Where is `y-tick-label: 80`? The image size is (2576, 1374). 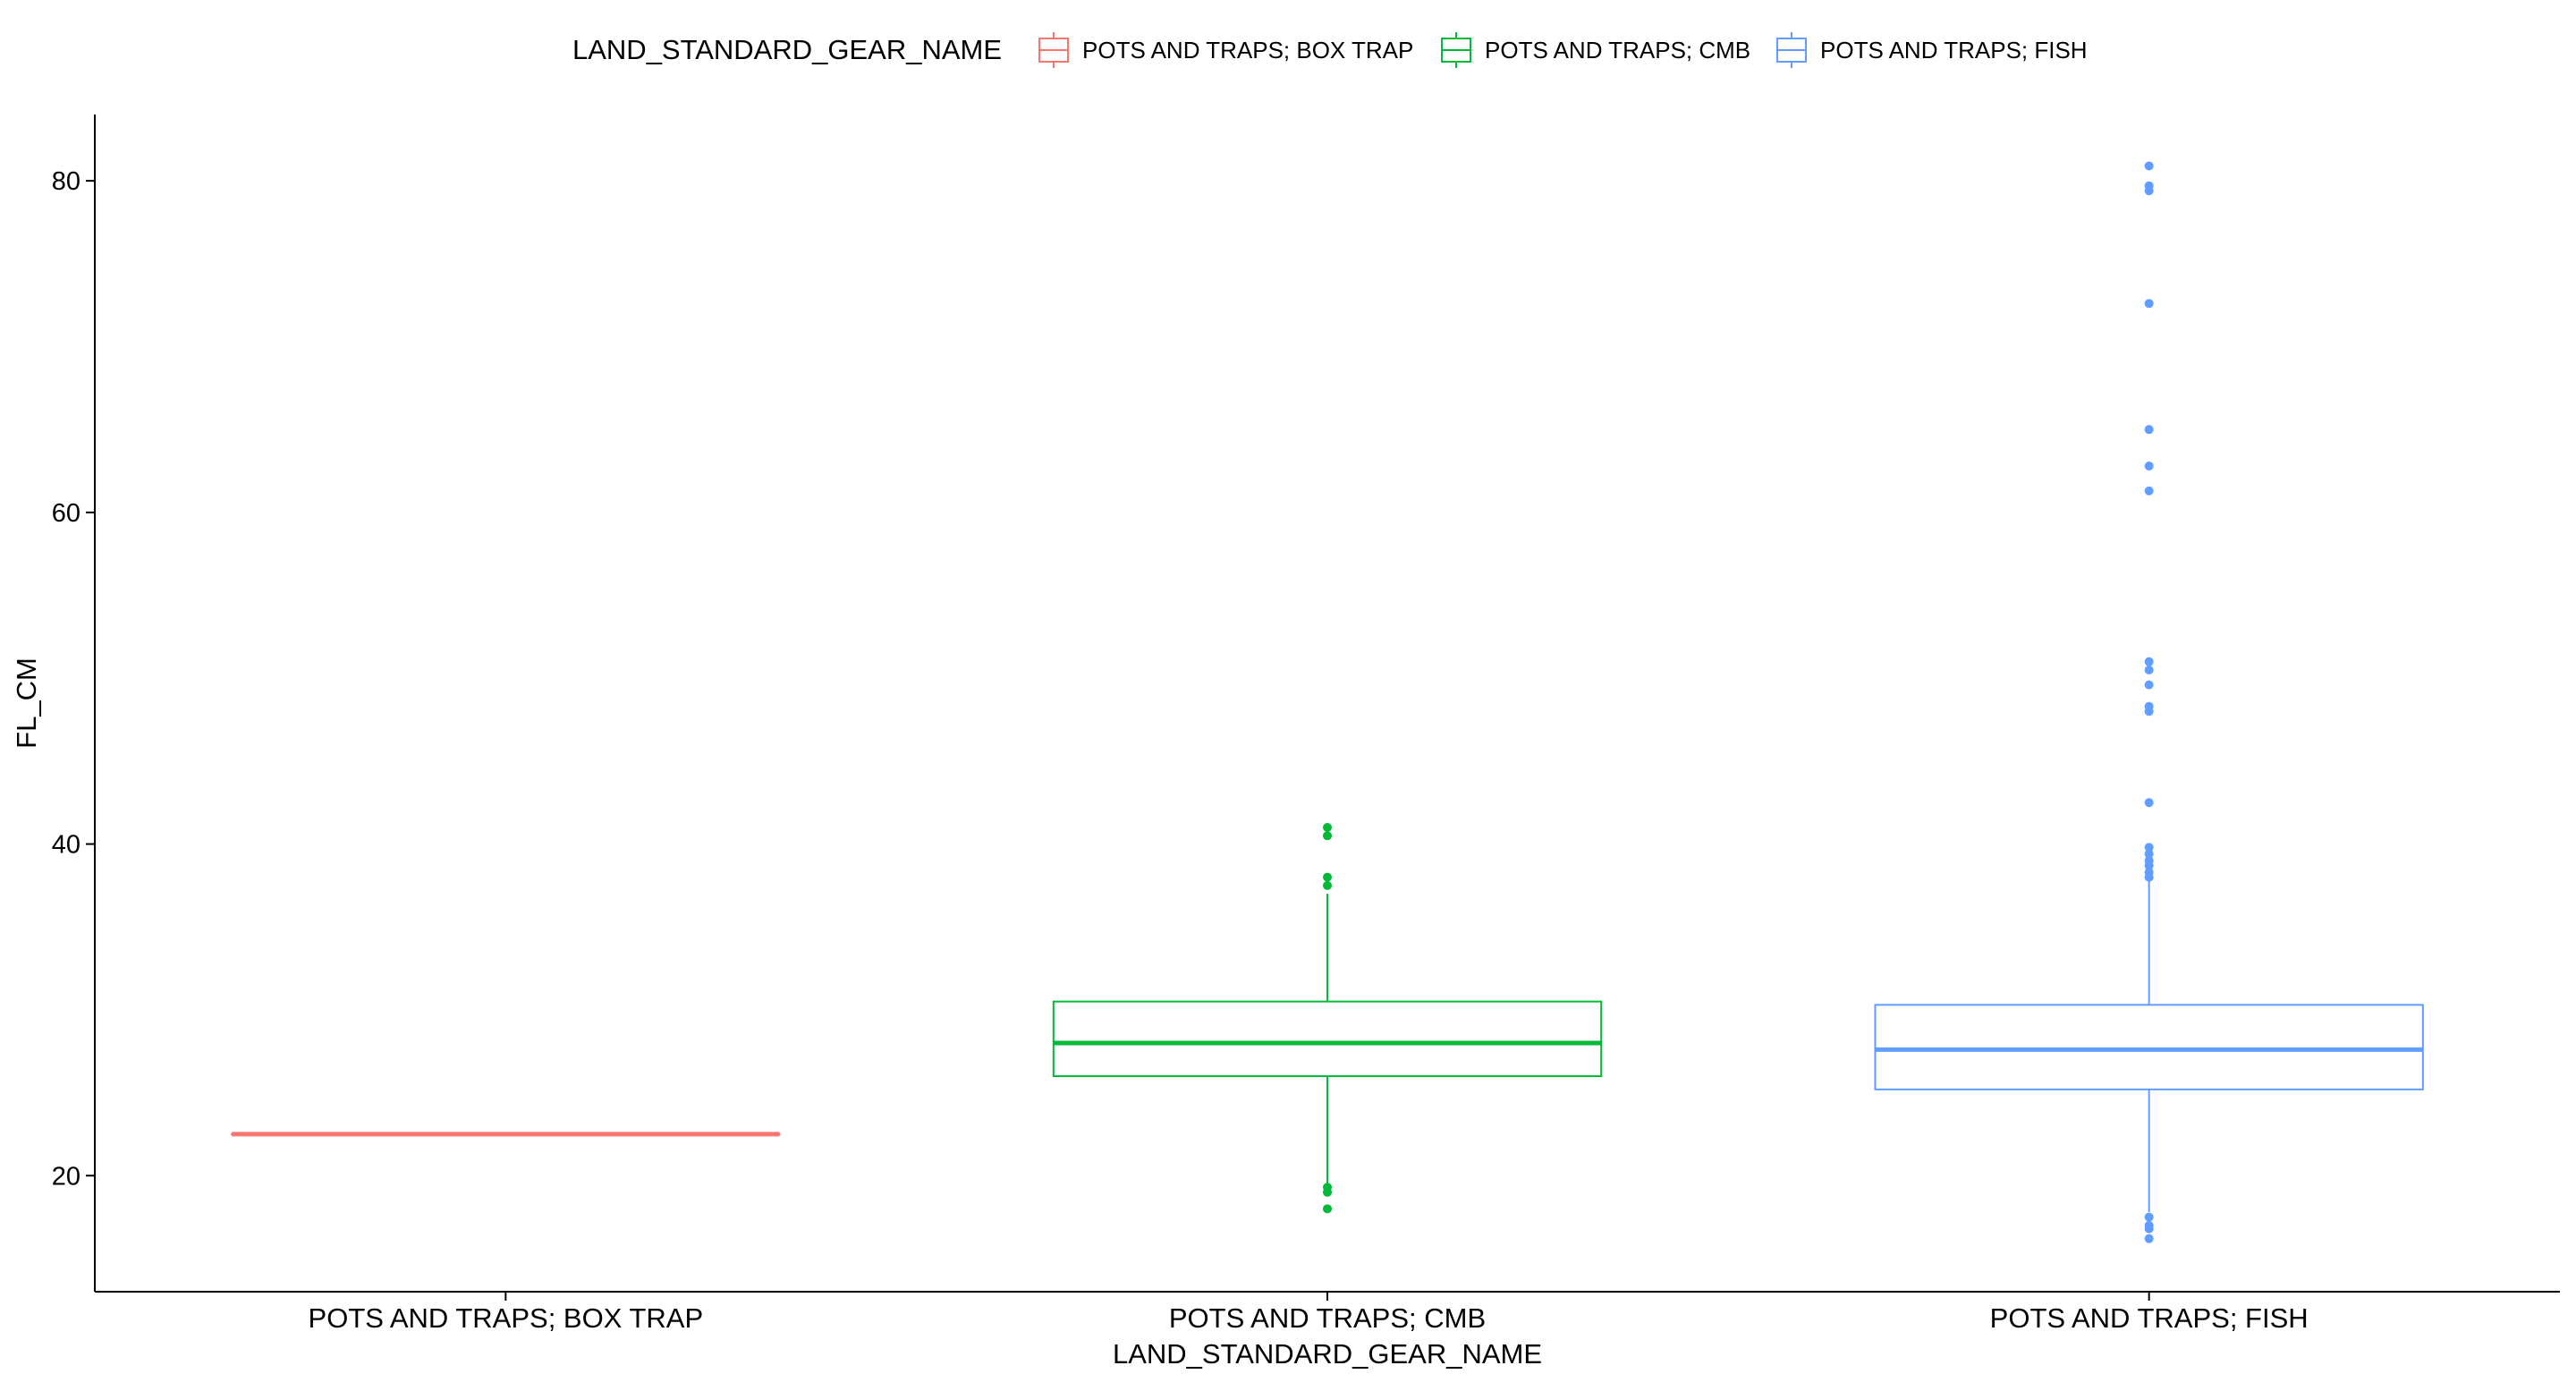
y-tick-label: 80 is located at coordinates (66, 181).